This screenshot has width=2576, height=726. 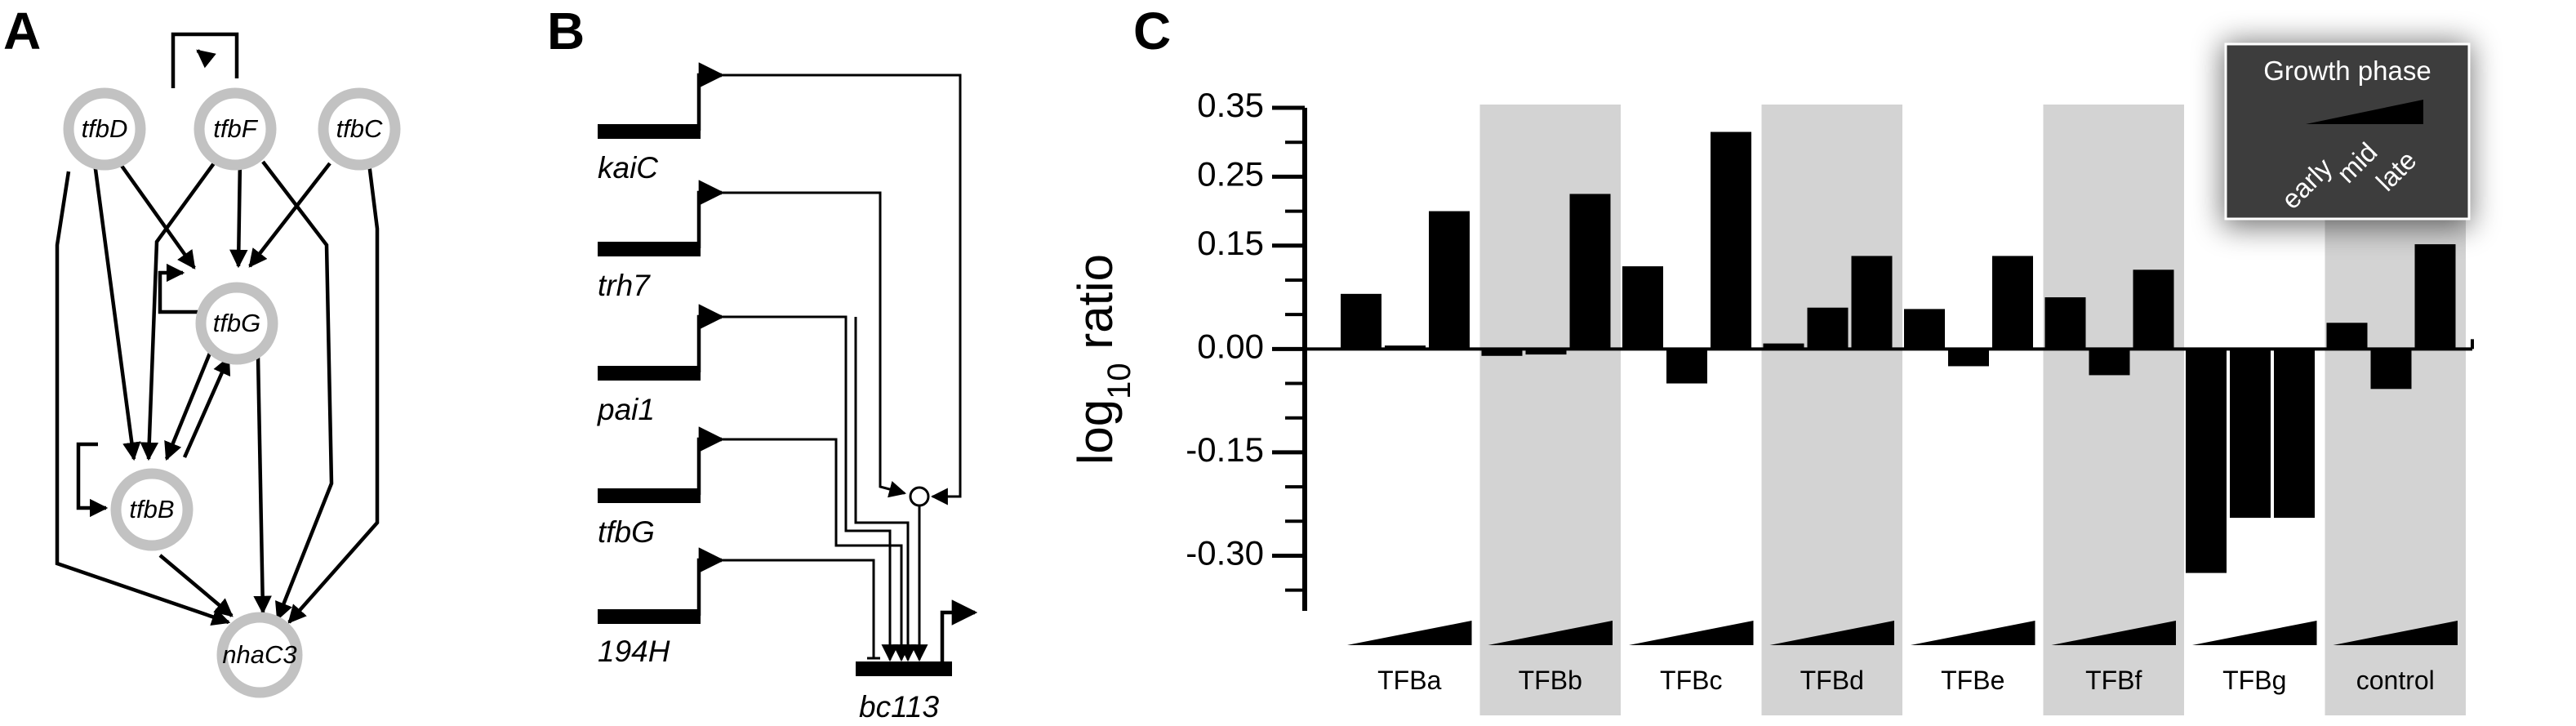 I want to click on edge-tfbF-nhaC3, so click(x=297, y=390).